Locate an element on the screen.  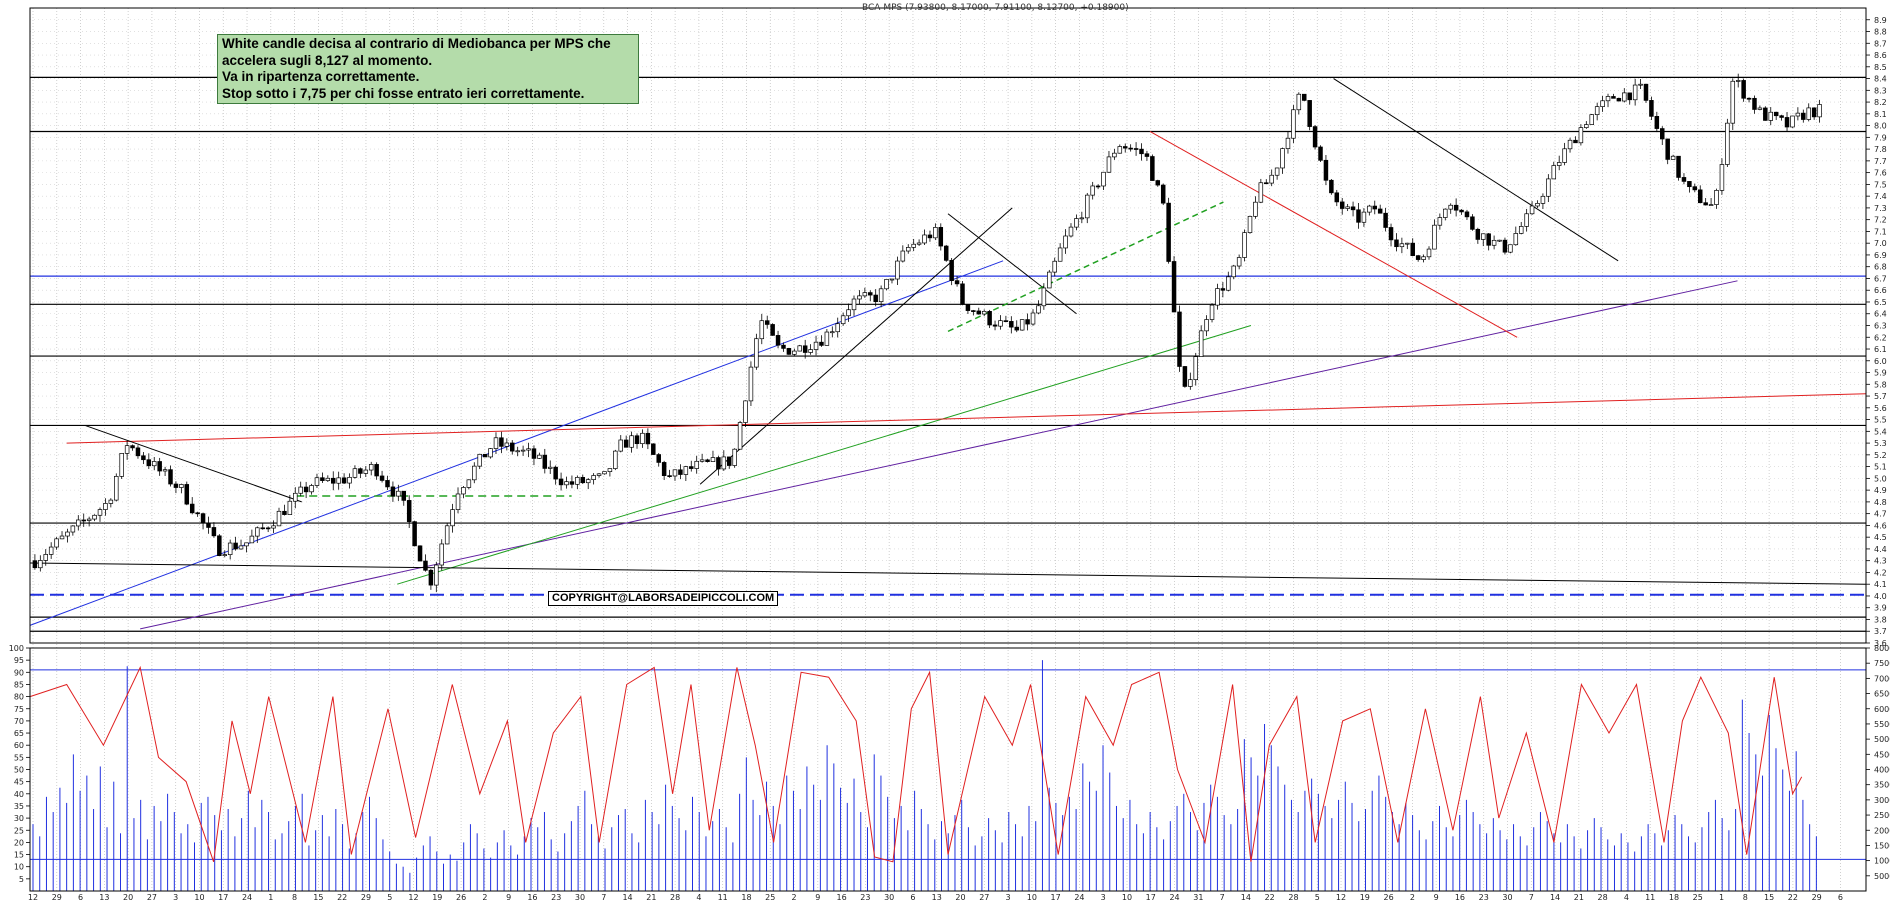
y-tick-label: 5.1 is located at coordinates (1880, 467).